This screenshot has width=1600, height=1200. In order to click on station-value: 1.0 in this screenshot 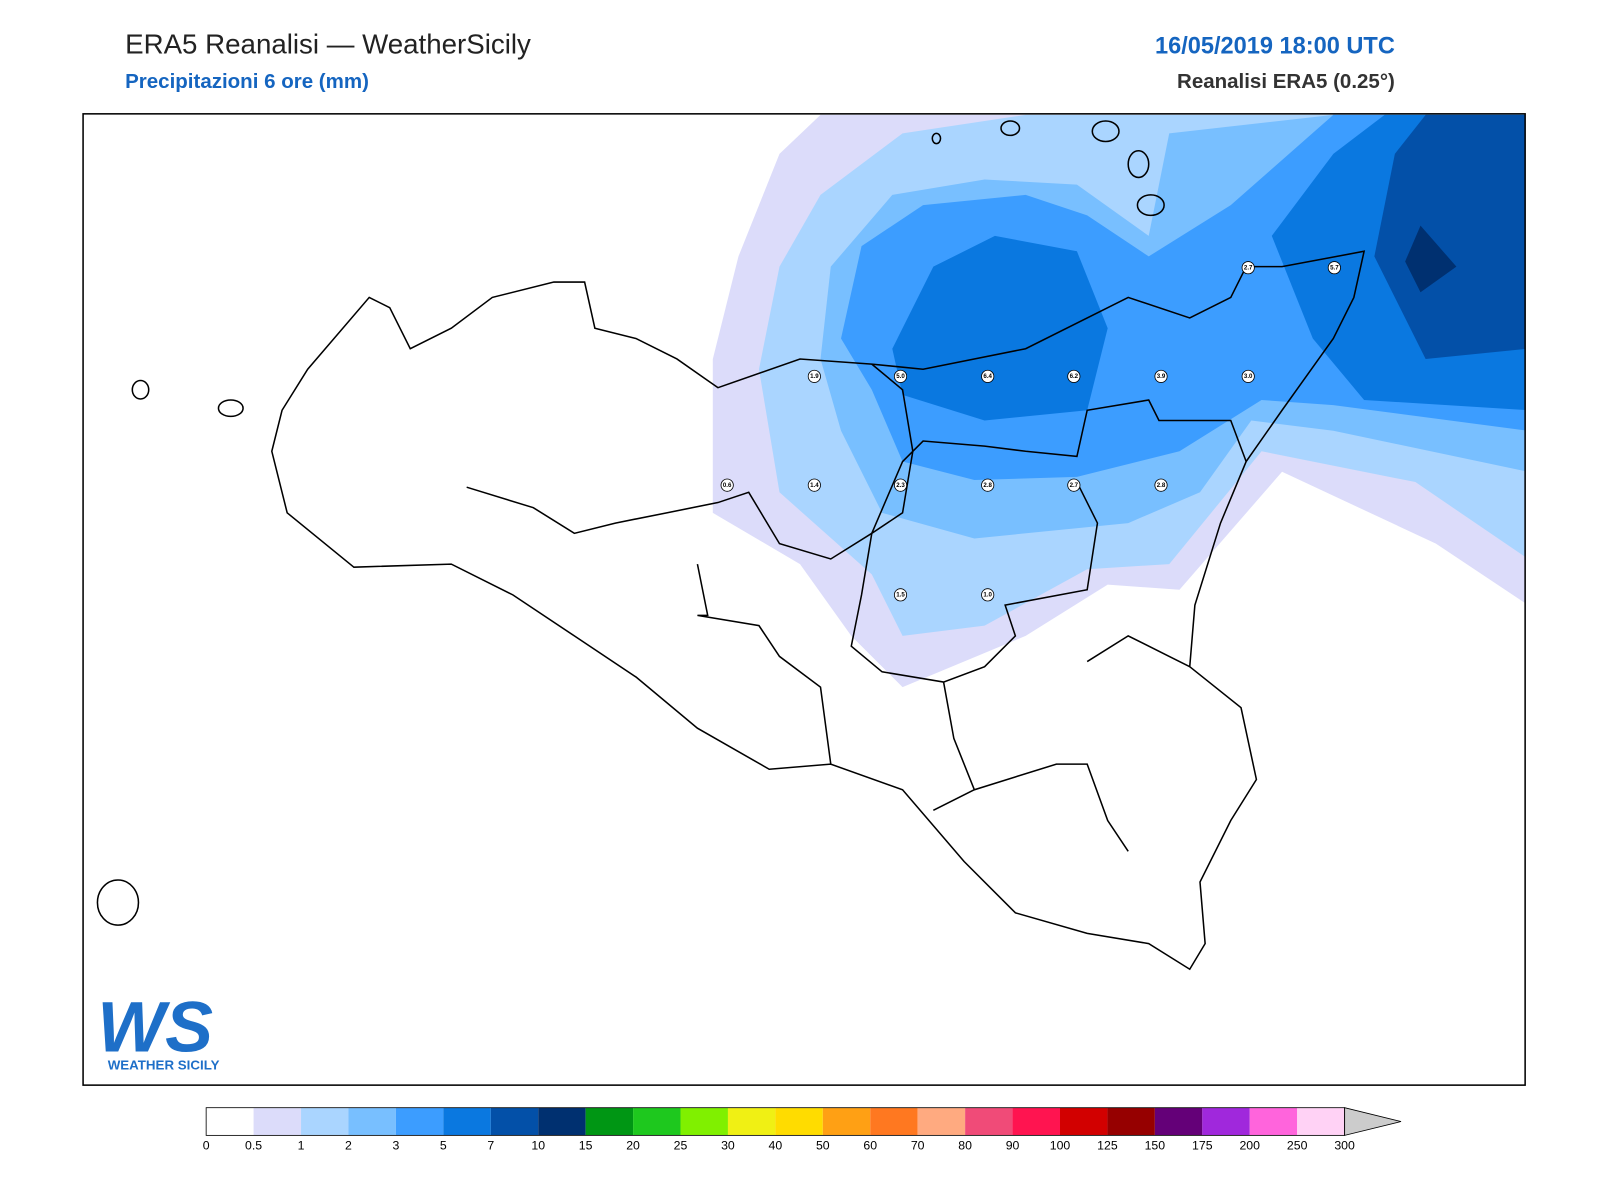, I will do `click(987, 594)`.